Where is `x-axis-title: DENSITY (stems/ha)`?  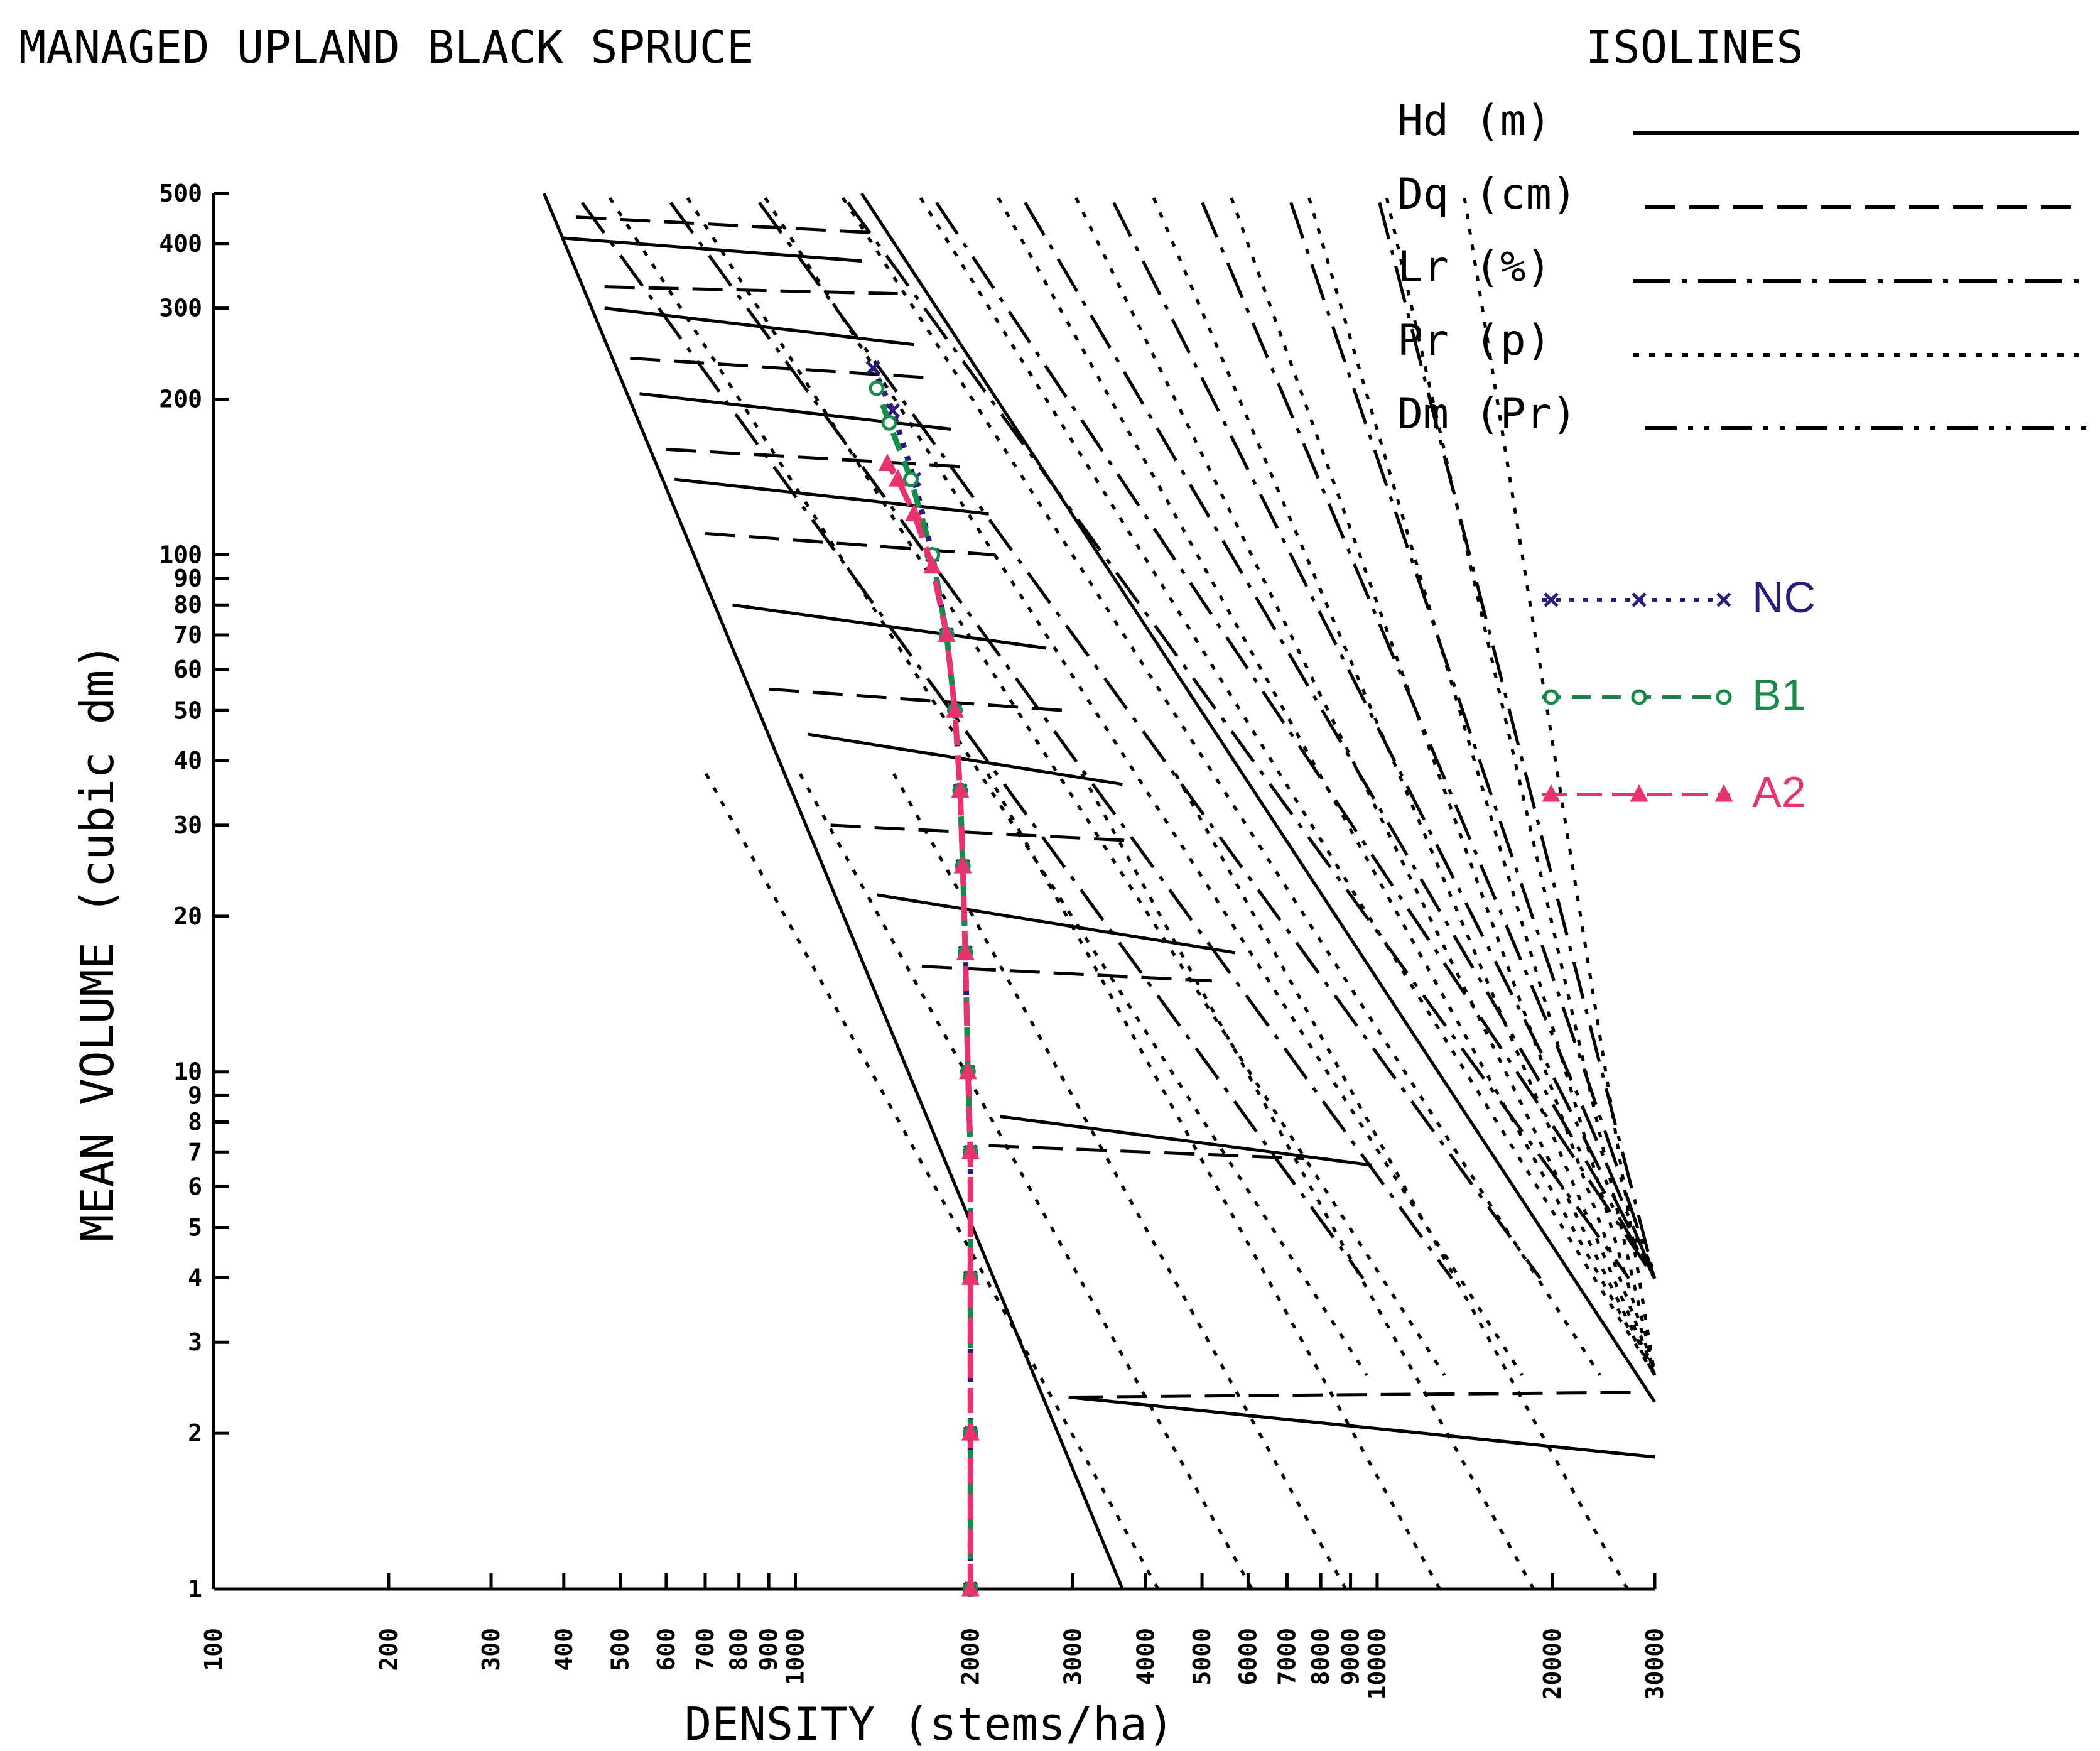
x-axis-title: DENSITY (stems/ha) is located at coordinates (929, 1724).